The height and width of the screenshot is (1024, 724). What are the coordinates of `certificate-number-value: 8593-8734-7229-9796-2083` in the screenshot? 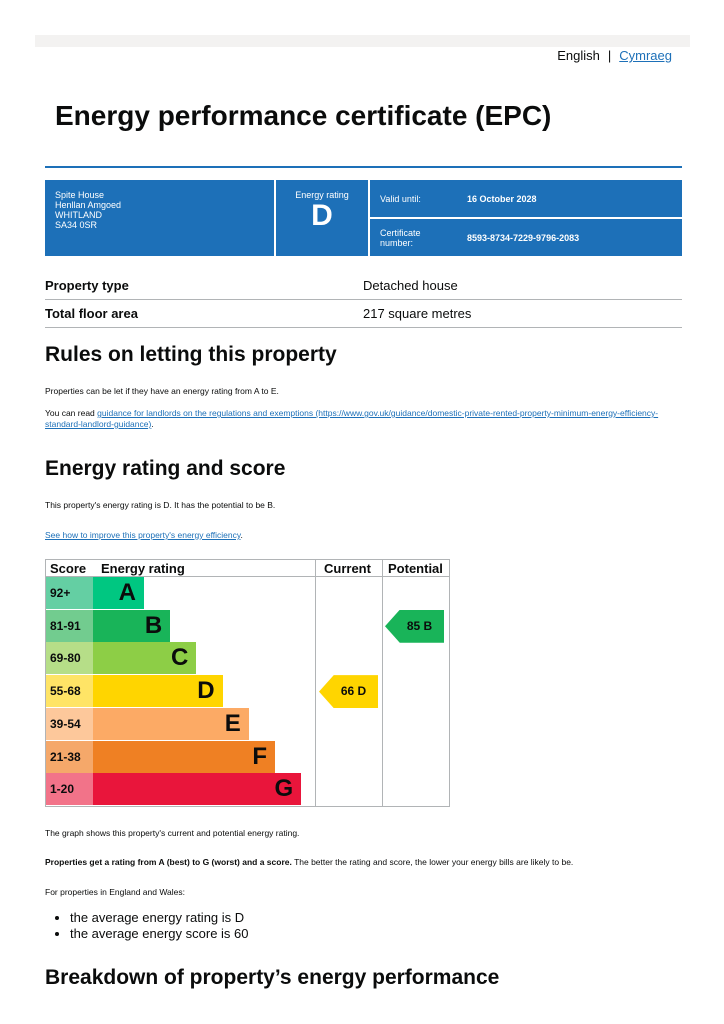 It's located at (523, 237).